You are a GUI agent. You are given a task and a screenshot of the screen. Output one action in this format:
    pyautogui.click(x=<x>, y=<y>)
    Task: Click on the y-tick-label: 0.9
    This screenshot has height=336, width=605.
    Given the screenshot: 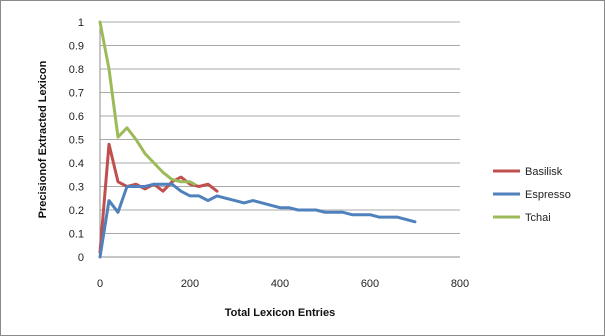 What is the action you would take?
    pyautogui.click(x=76, y=47)
    